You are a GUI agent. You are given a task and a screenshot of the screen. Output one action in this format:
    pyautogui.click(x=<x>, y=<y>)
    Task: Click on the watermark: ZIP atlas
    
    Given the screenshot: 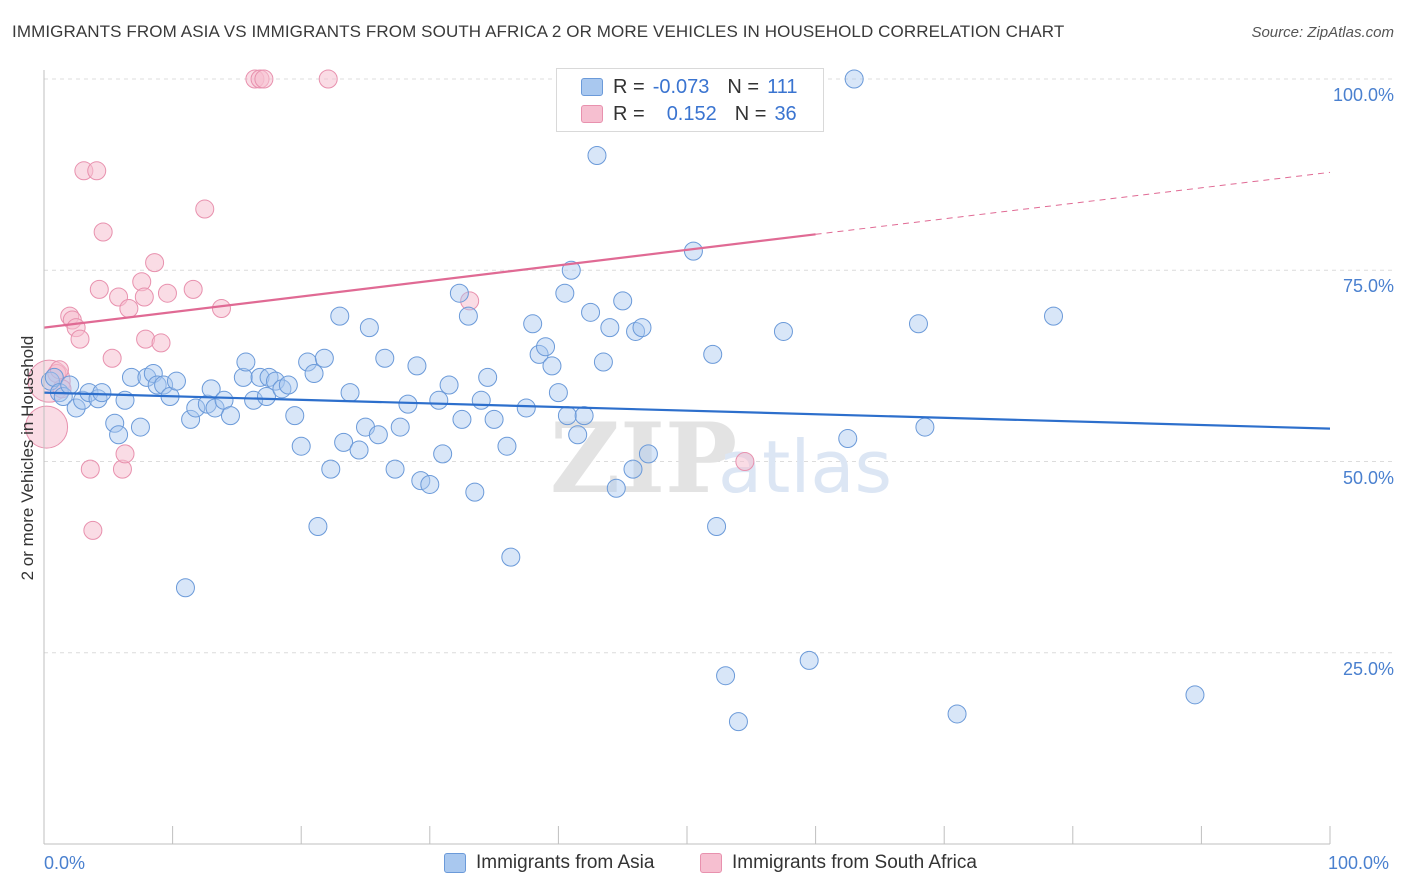 What is the action you would take?
    pyautogui.click(x=721, y=458)
    